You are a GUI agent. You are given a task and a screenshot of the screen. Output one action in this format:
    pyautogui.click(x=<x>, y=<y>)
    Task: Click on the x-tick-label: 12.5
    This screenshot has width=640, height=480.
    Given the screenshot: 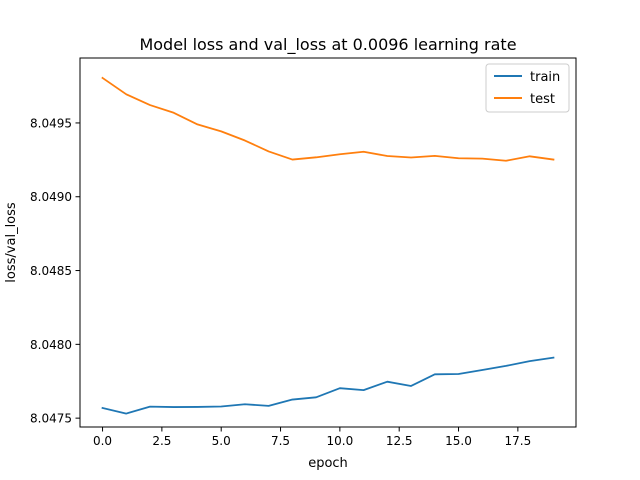 What is the action you would take?
    pyautogui.click(x=399, y=441)
    